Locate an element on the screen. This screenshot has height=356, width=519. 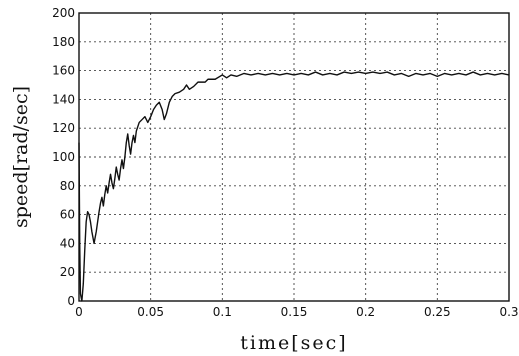
y-tick-label: 0 is located at coordinates (71, 301).